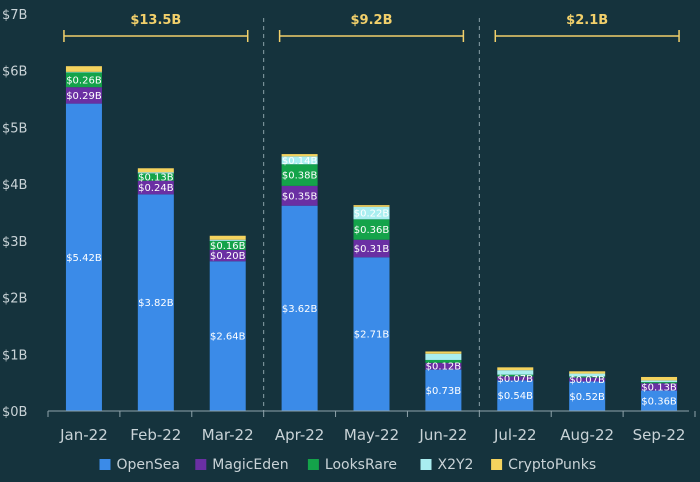  I want to click on data-label: $3.82B, so click(156, 303).